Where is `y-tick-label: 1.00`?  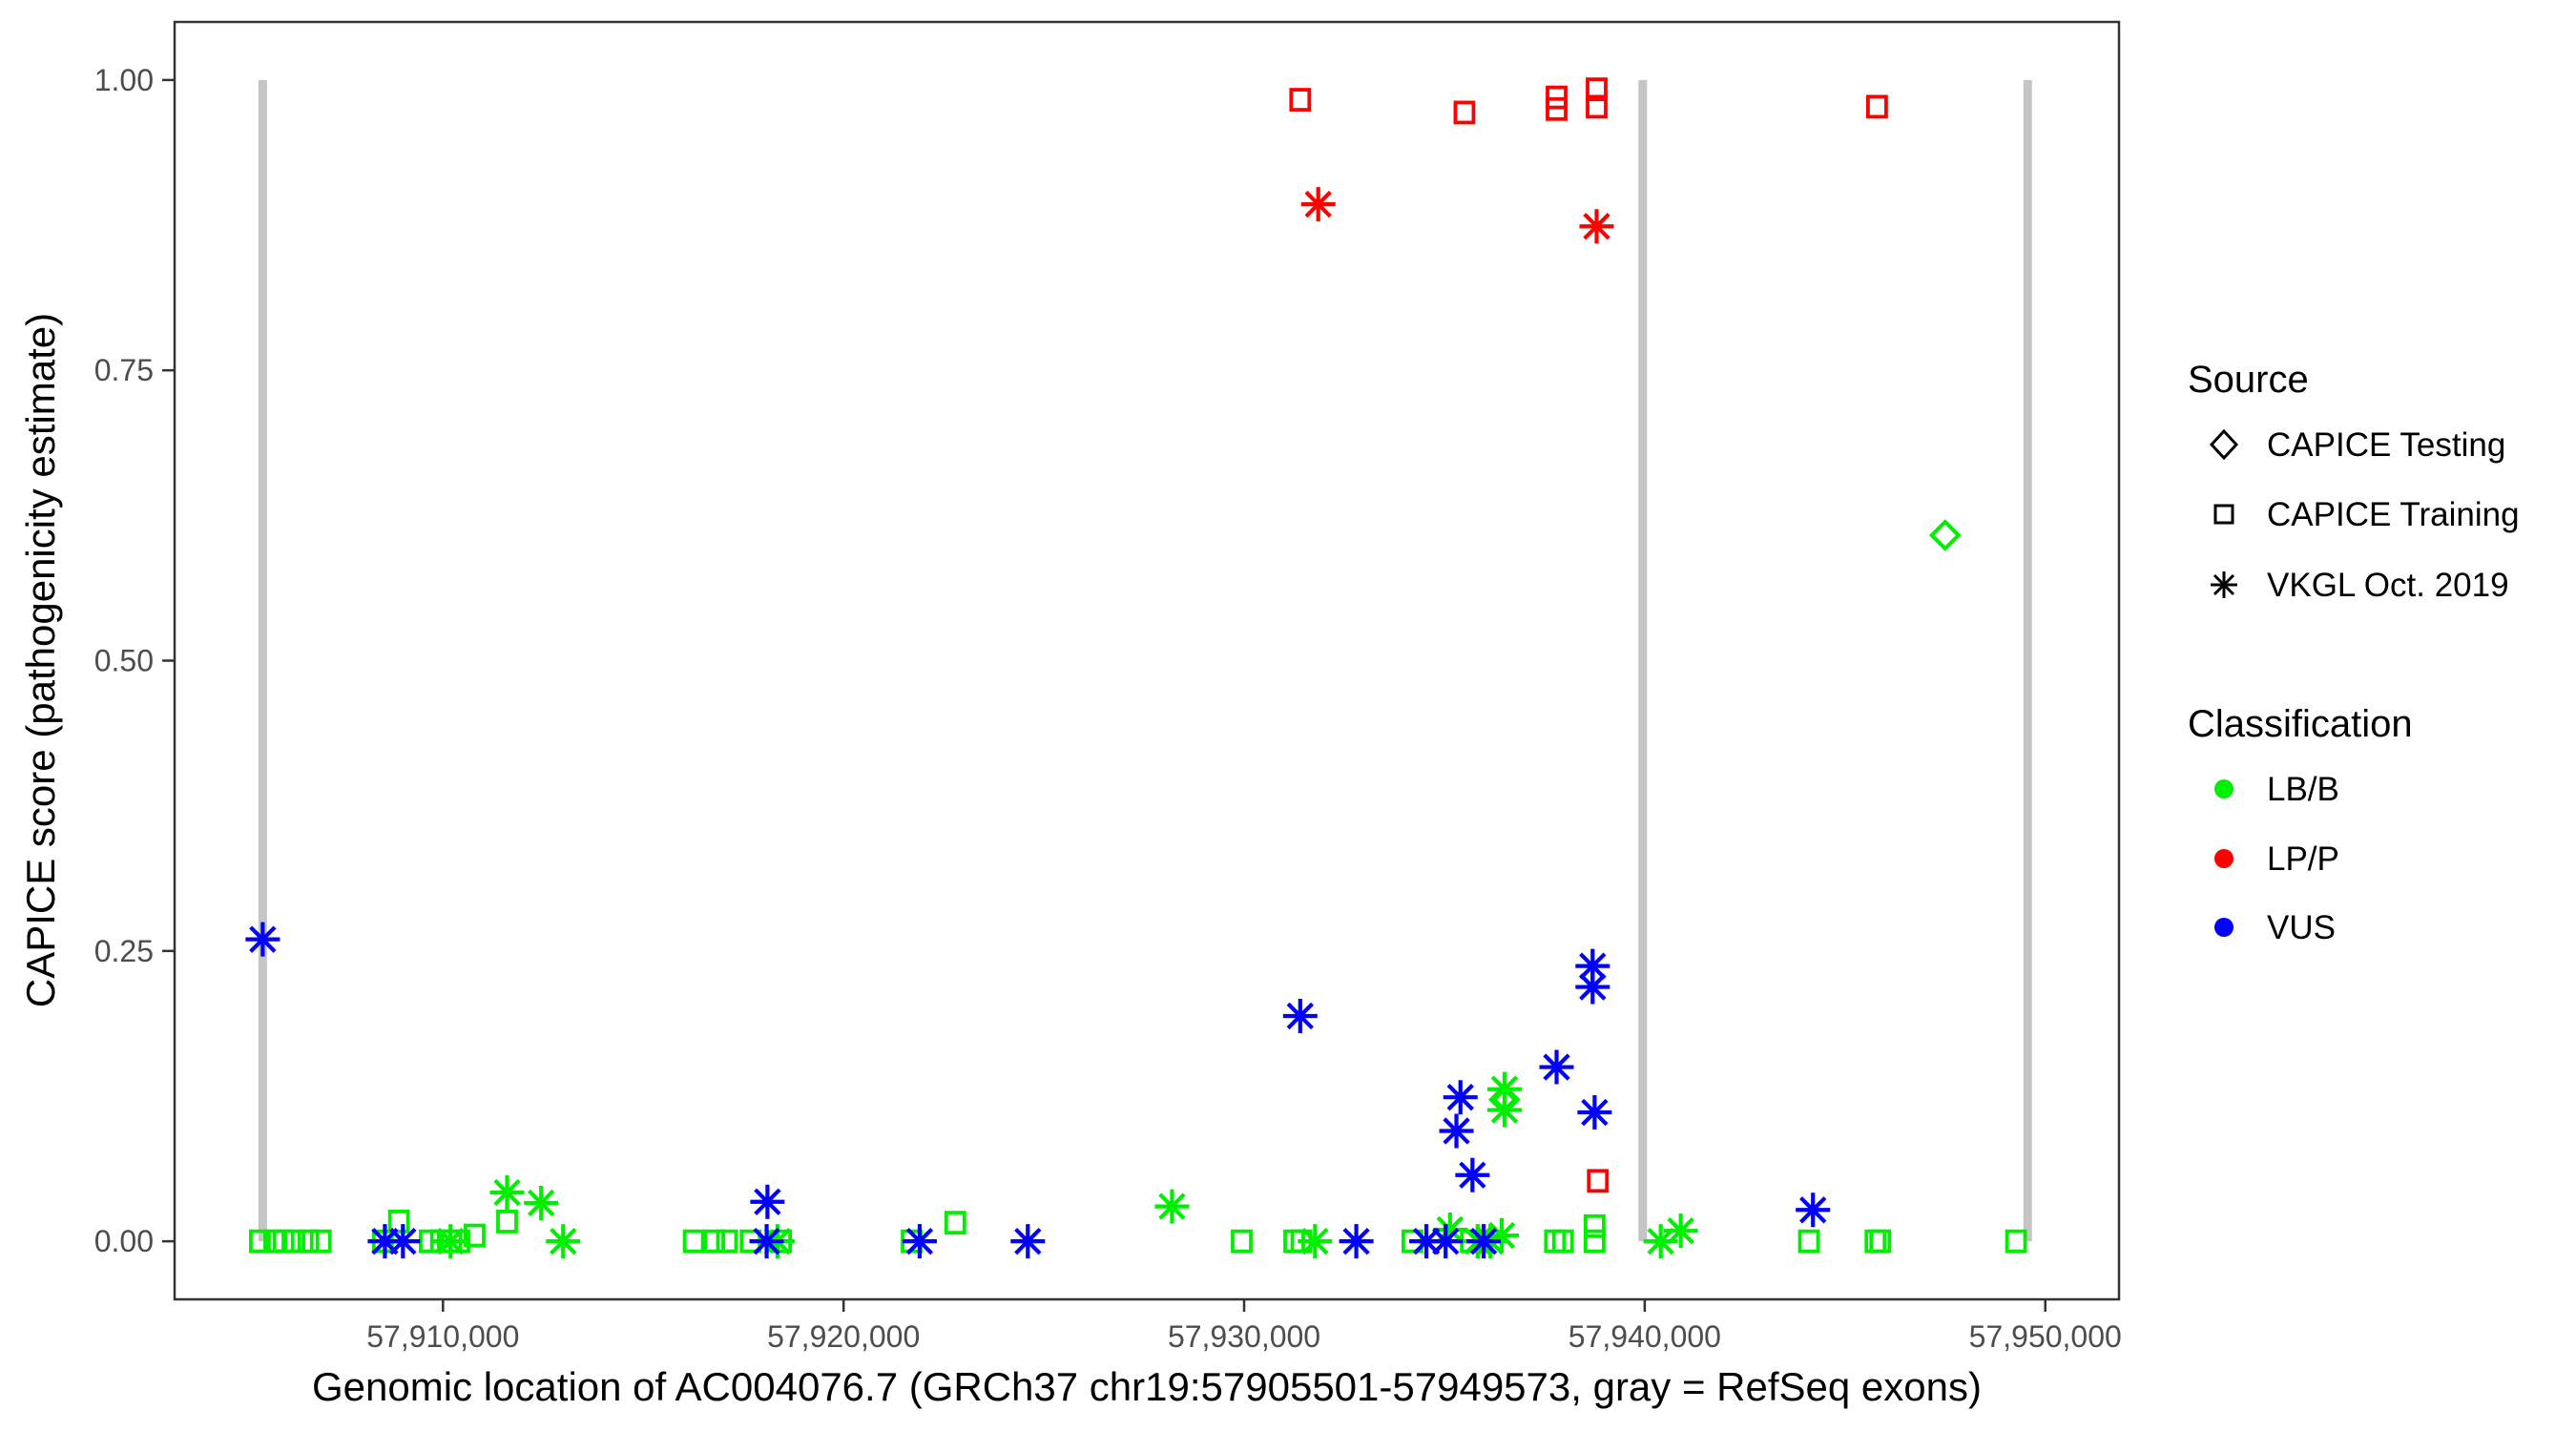 y-tick-label: 1.00 is located at coordinates (124, 80).